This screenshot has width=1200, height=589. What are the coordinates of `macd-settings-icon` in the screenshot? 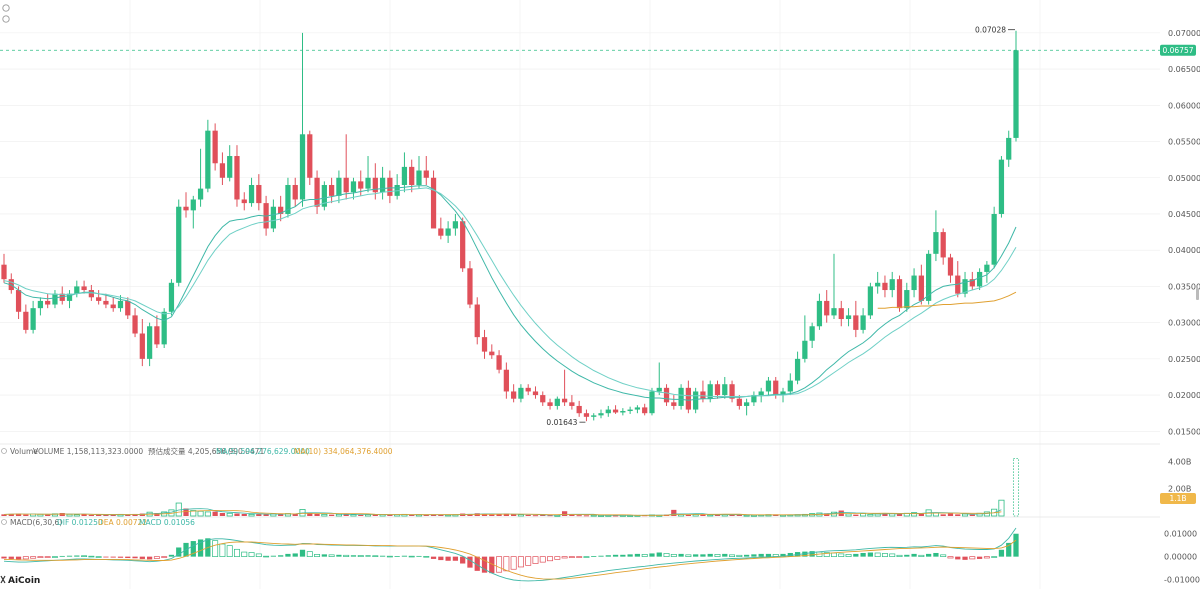 It's located at (4, 522).